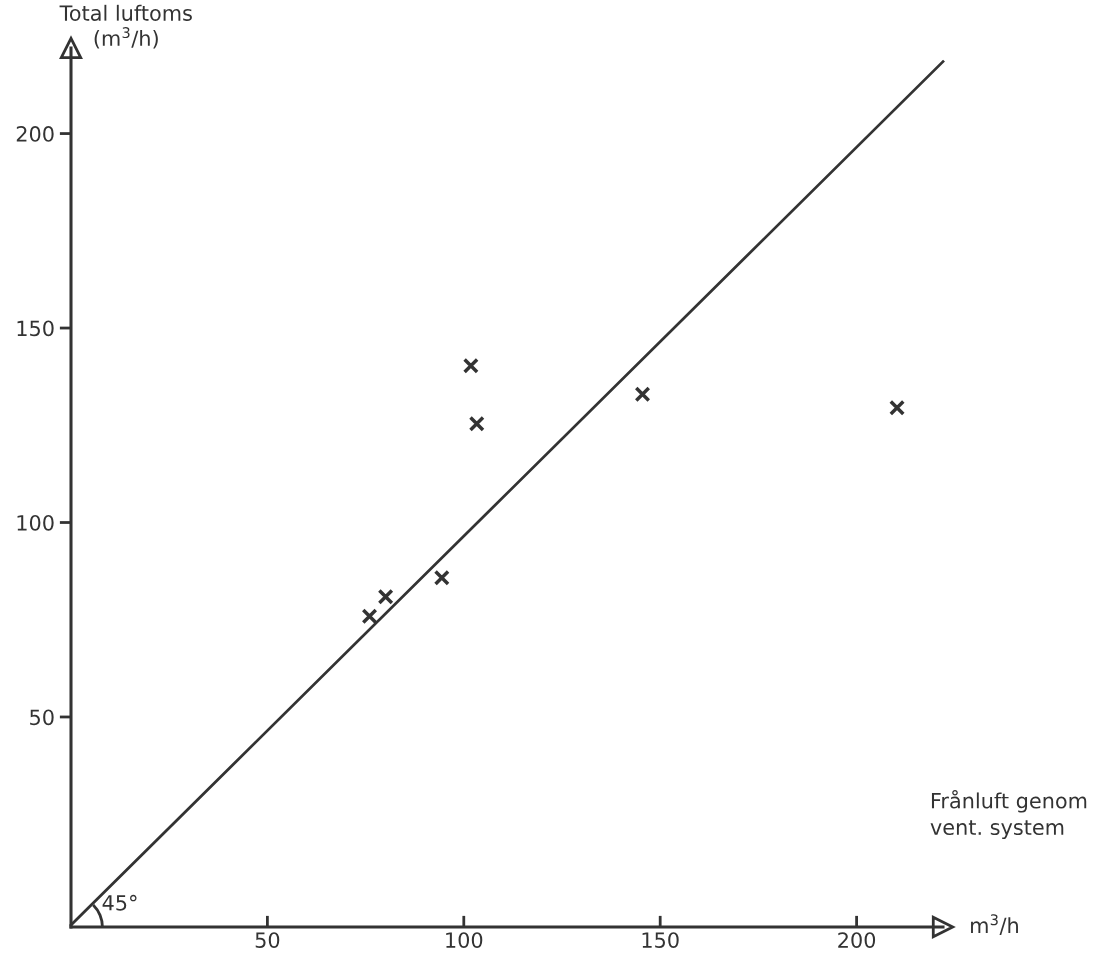  What do you see at coordinates (125, 26) in the screenshot?
I see `y-axis-title: Total luftoms (m$^{3}$/h)` at bounding box center [125, 26].